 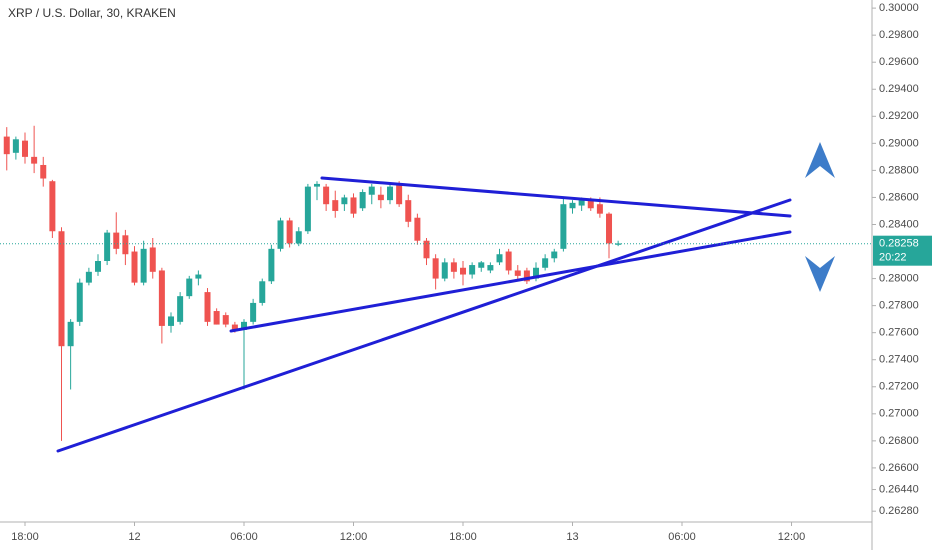 I want to click on y-tick-label: 0.27600, so click(x=899, y=333).